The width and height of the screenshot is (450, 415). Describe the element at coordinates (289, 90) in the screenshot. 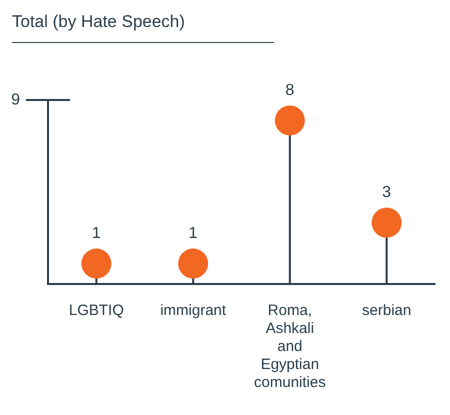

I see `data-label: 8` at that location.